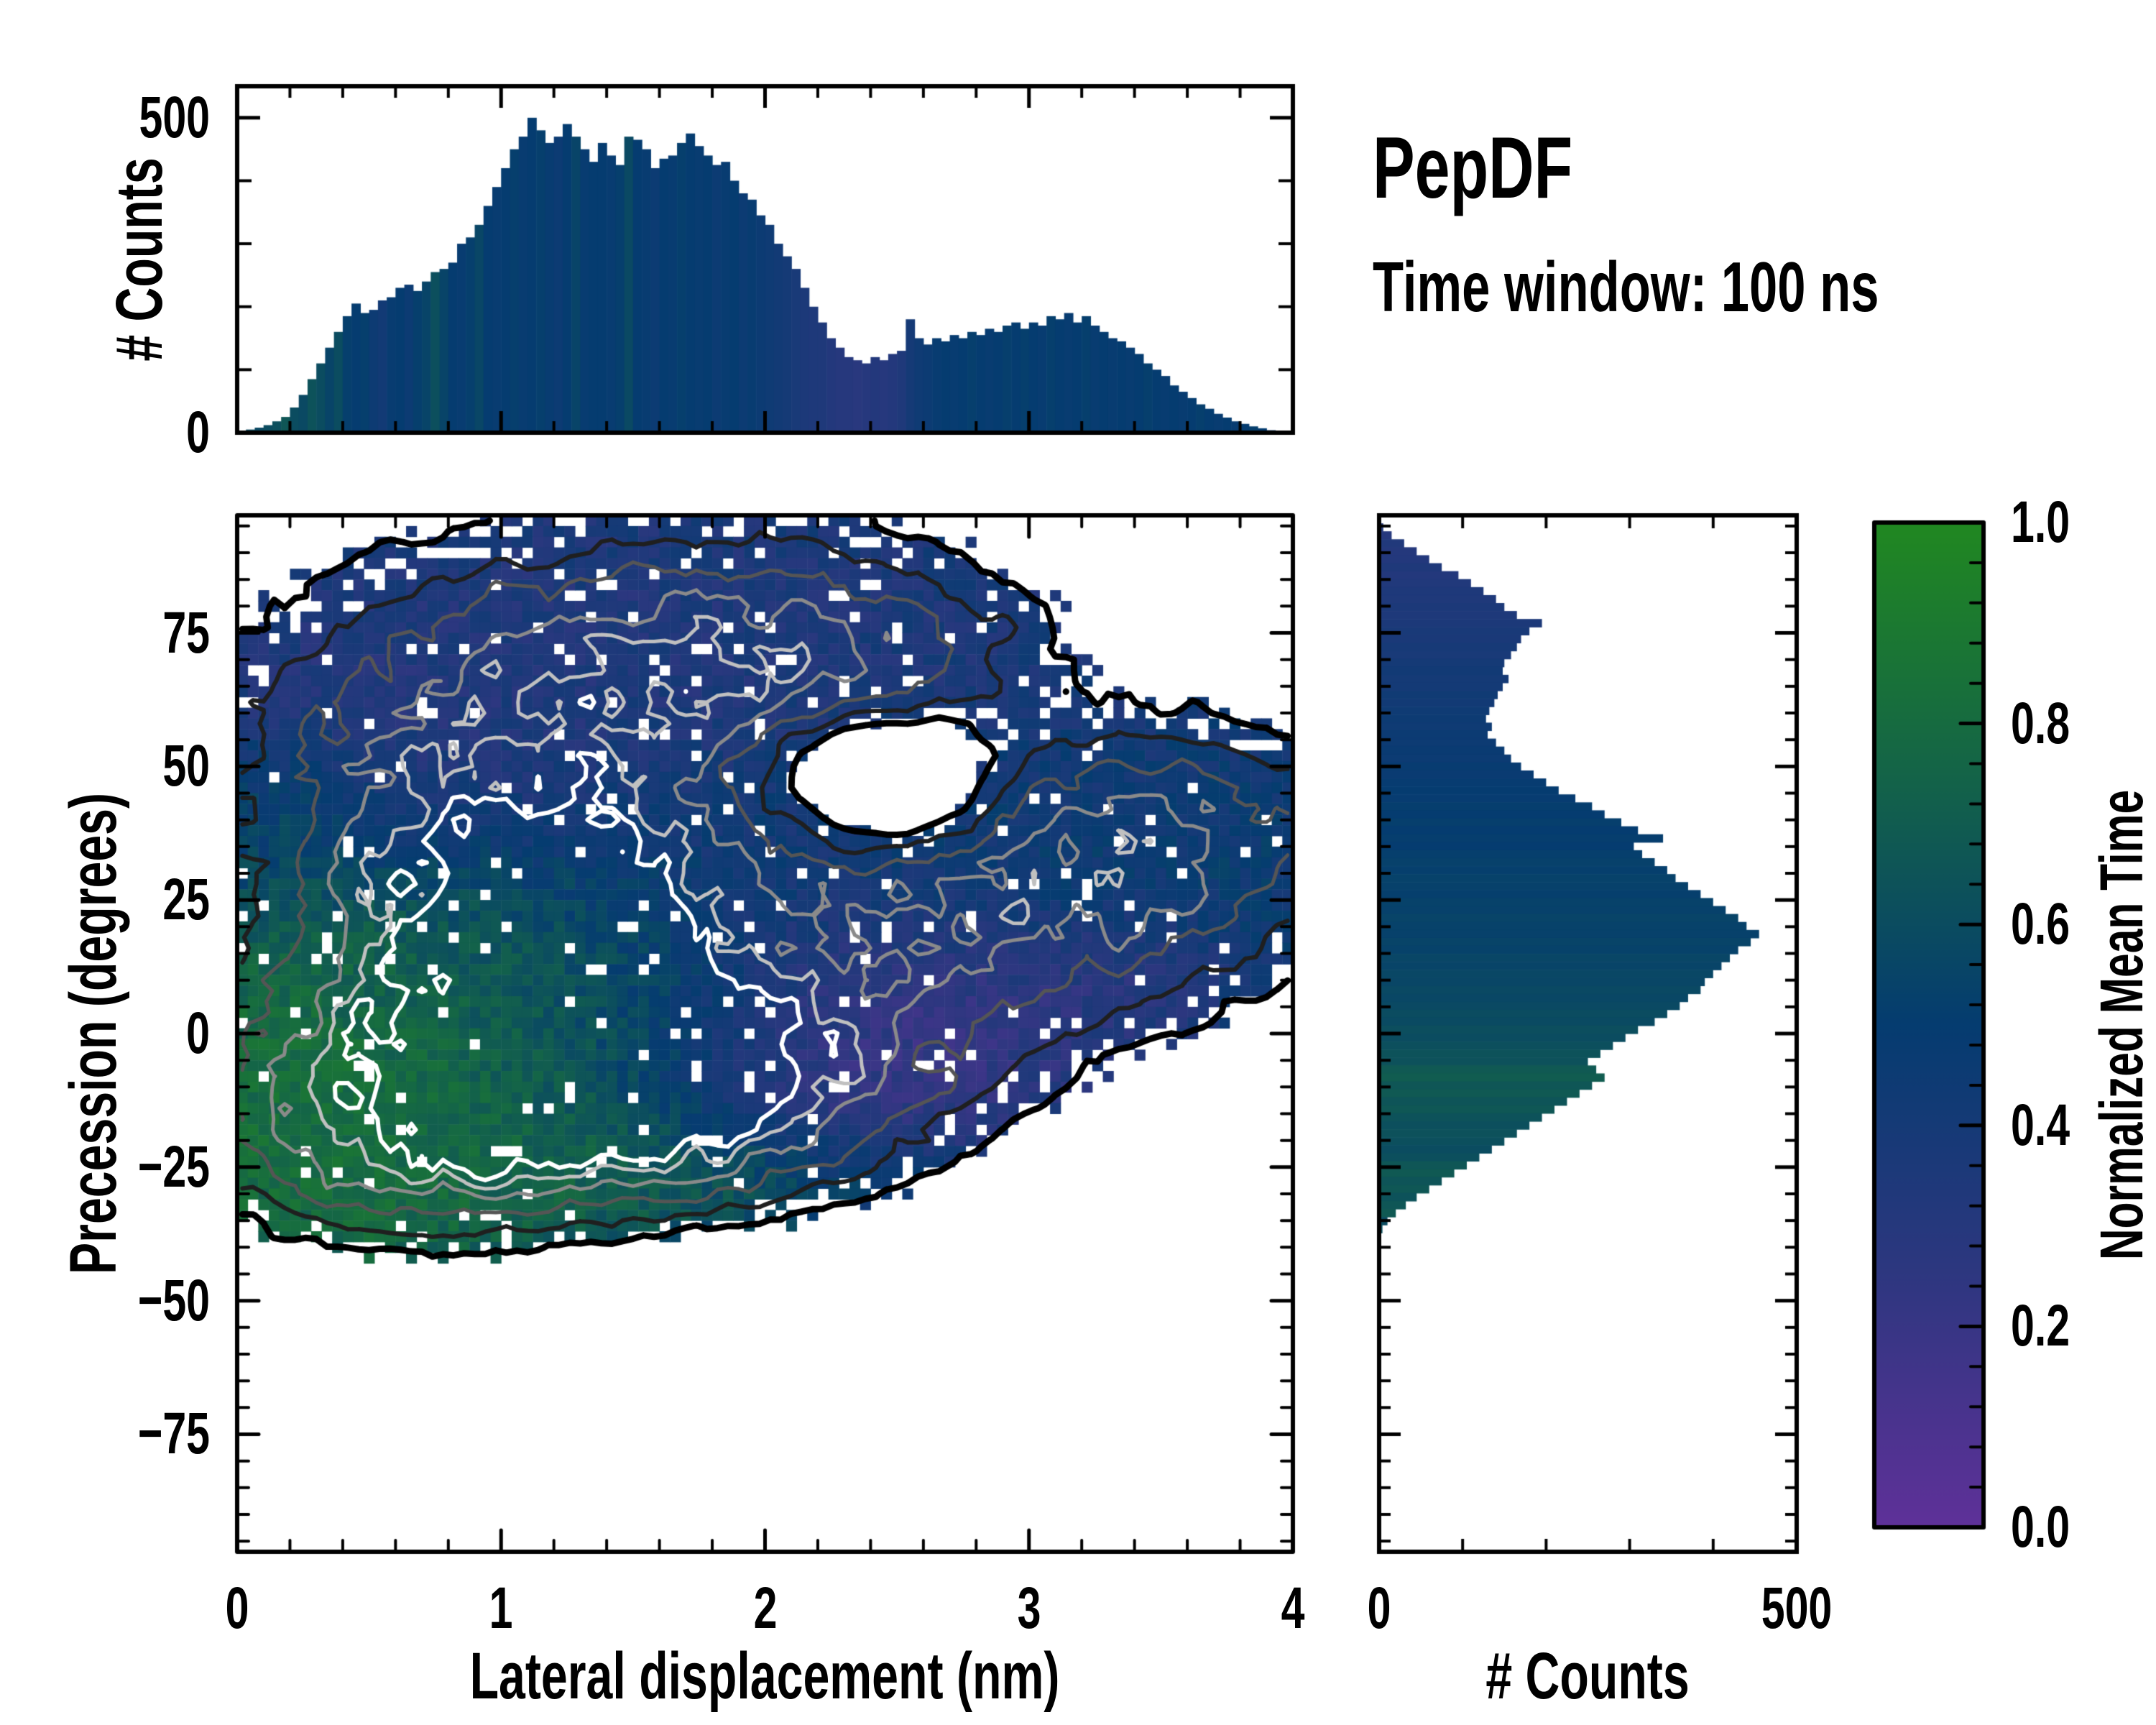 The height and width of the screenshot is (1725, 2156). What do you see at coordinates (1797, 1608) in the screenshot?
I see `right-histogram-x-tick-label: 500` at bounding box center [1797, 1608].